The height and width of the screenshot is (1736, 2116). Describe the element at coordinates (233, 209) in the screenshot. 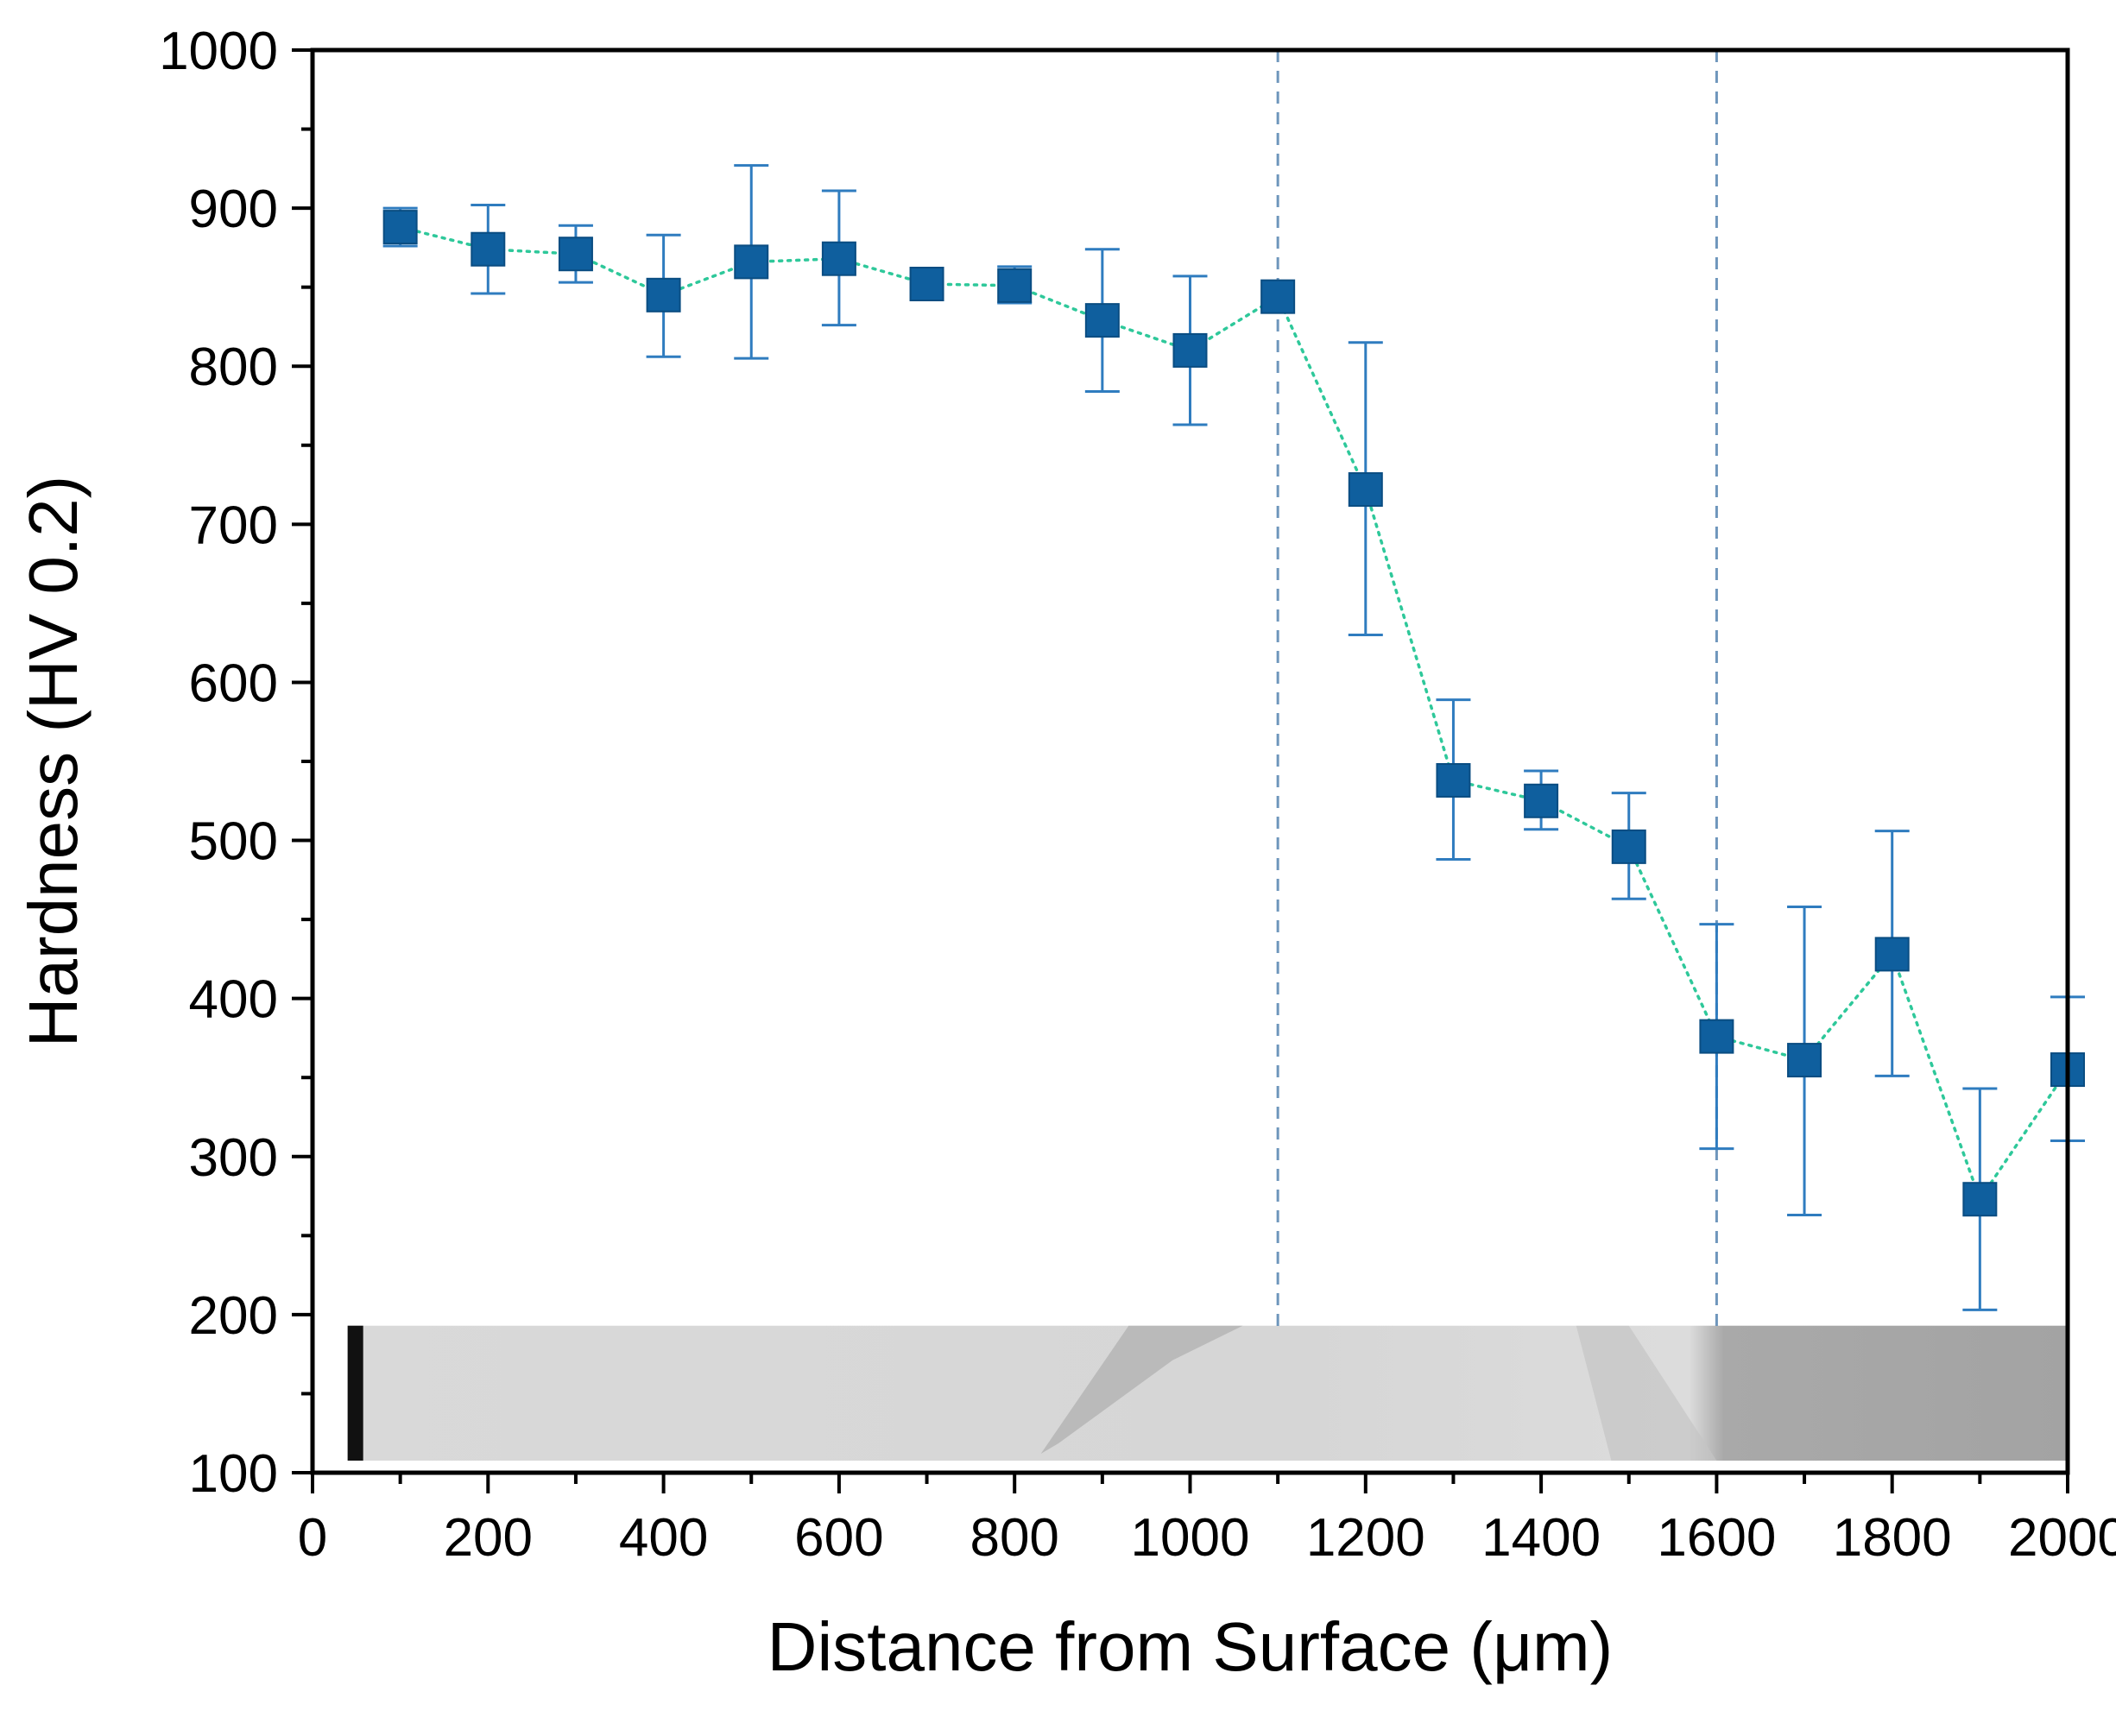

I see `y-tick-label: 900` at that location.